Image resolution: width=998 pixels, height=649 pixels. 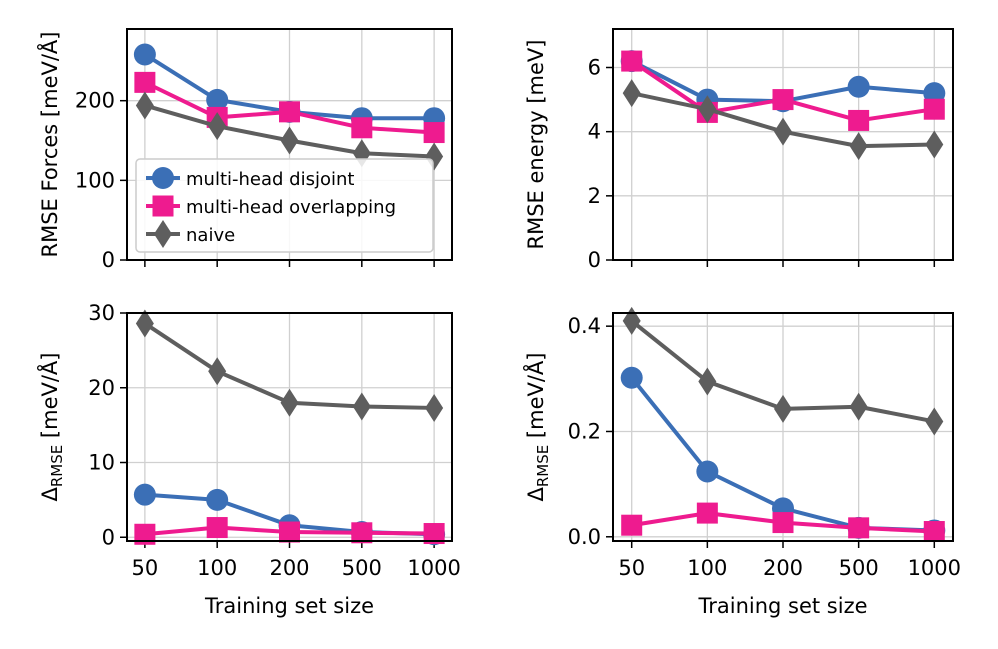 I want to click on y-axis-label: RMSE energy [meV], so click(x=536, y=145).